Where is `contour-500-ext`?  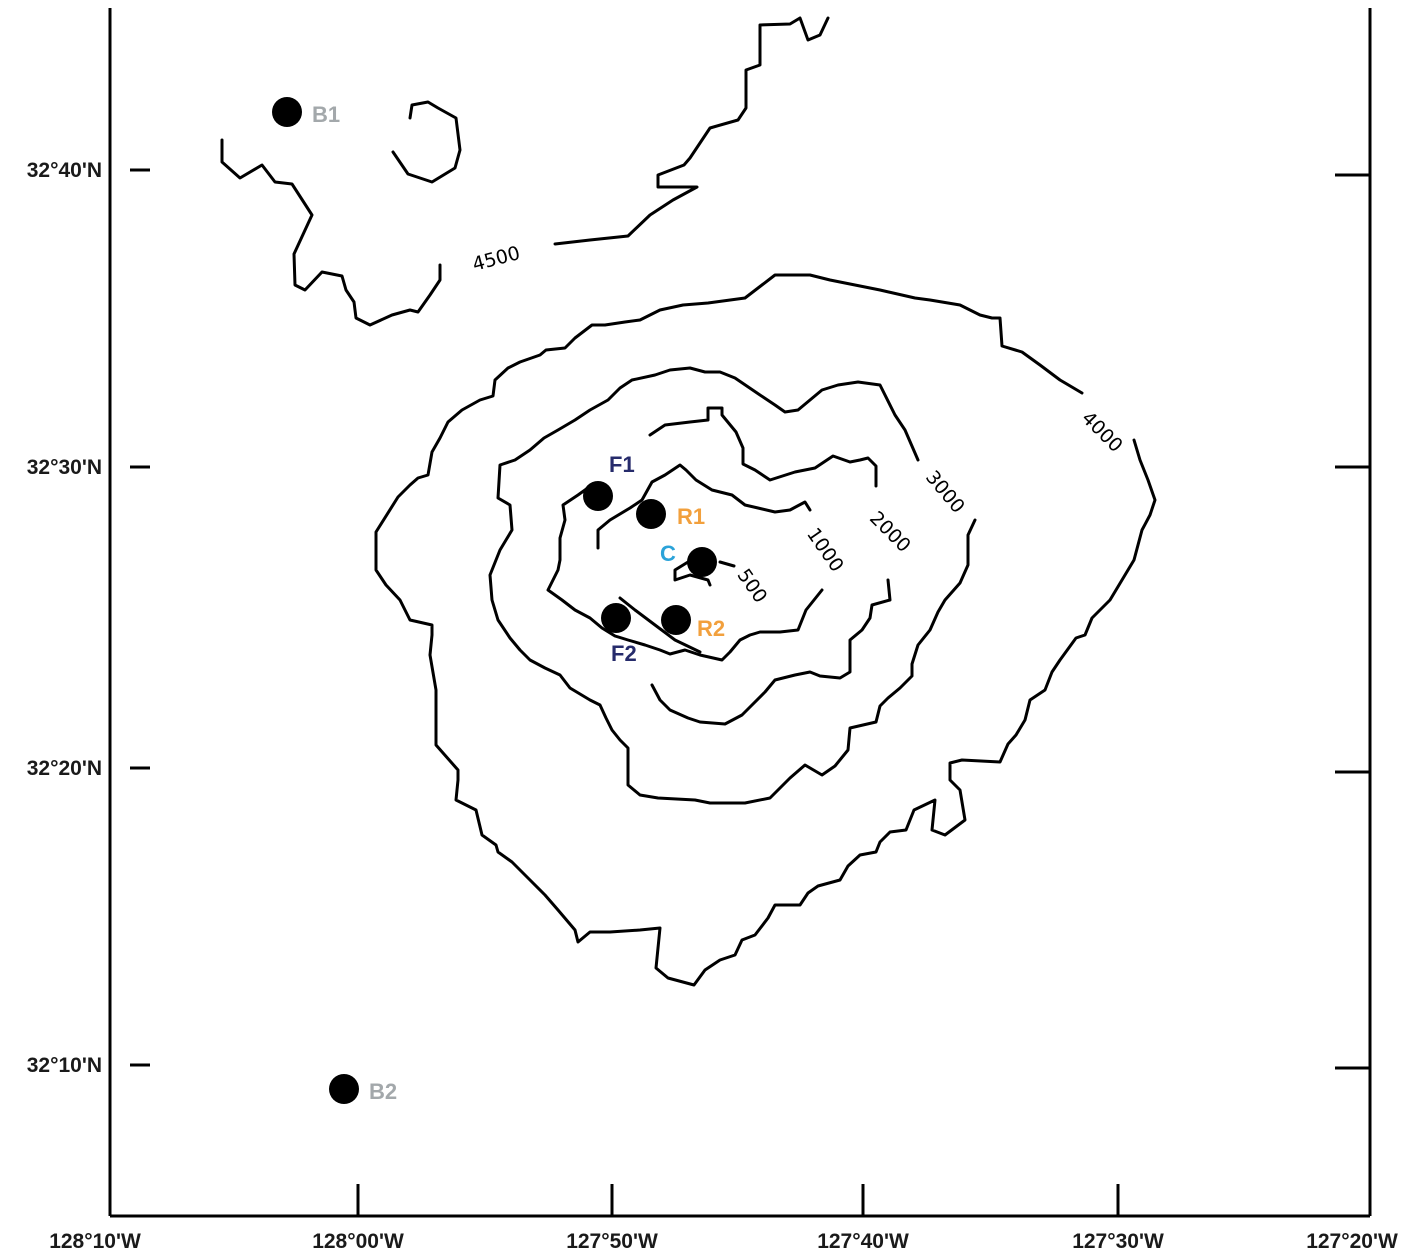 contour-500-ext is located at coordinates (727, 564).